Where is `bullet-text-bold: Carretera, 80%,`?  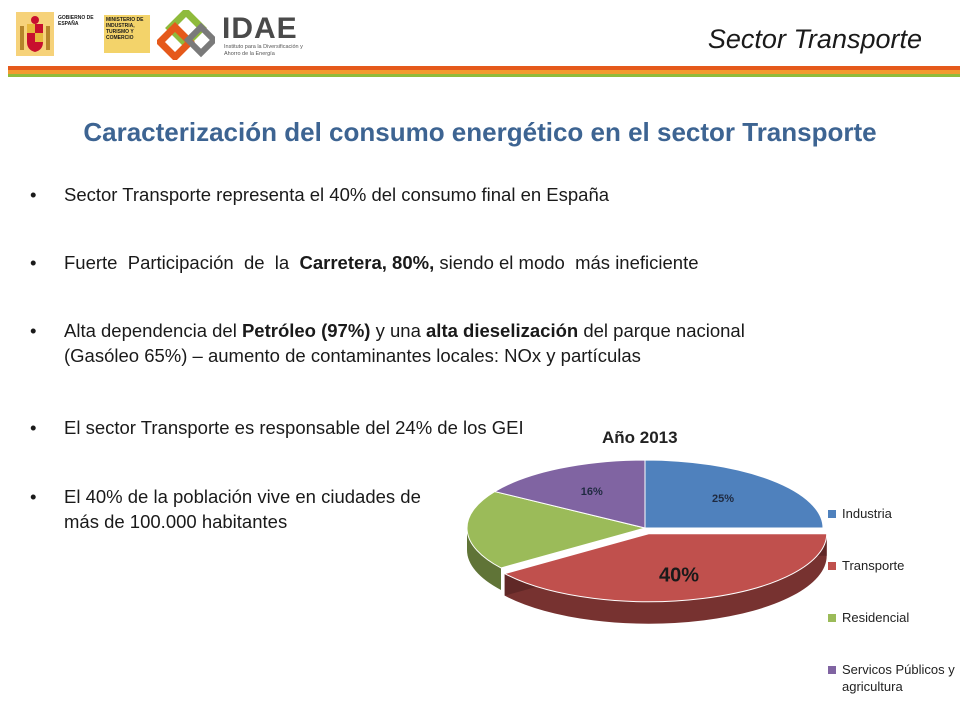 bullet-text-bold: Carretera, 80%, is located at coordinates (367, 262).